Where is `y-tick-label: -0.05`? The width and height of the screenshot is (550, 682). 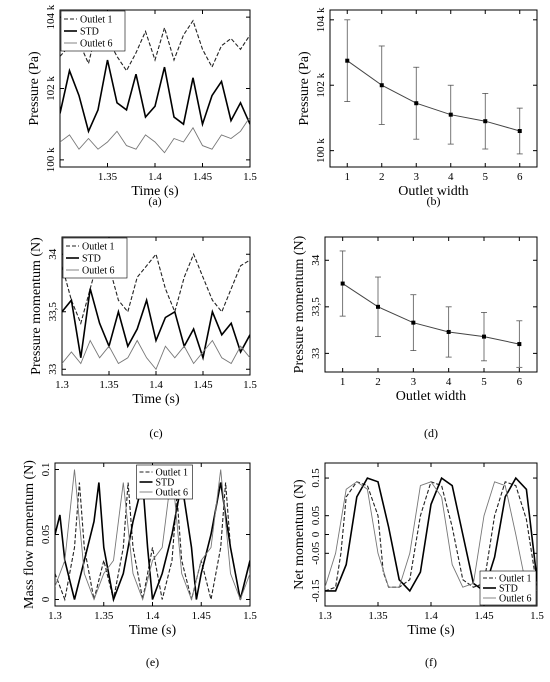 y-tick-label: -0.05 is located at coordinates (316, 552).